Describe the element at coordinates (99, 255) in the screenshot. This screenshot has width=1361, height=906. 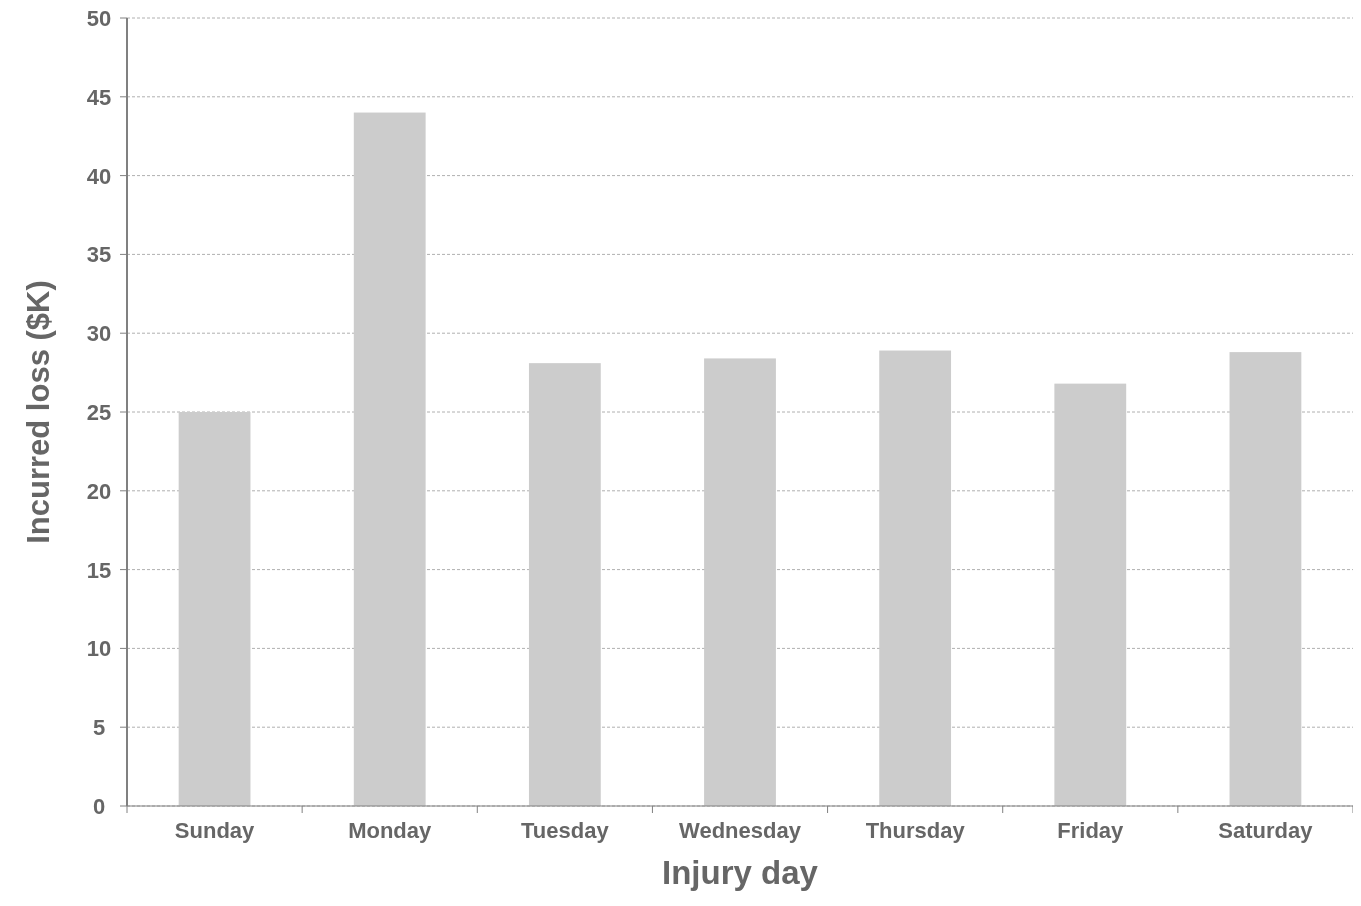
I see `y-tick-label: 35` at that location.